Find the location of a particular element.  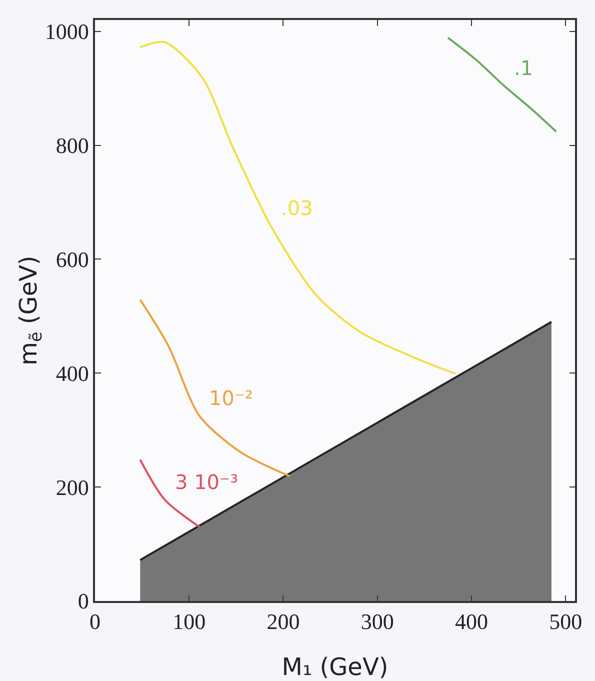

y-tick-label: 600 is located at coordinates (72, 259).